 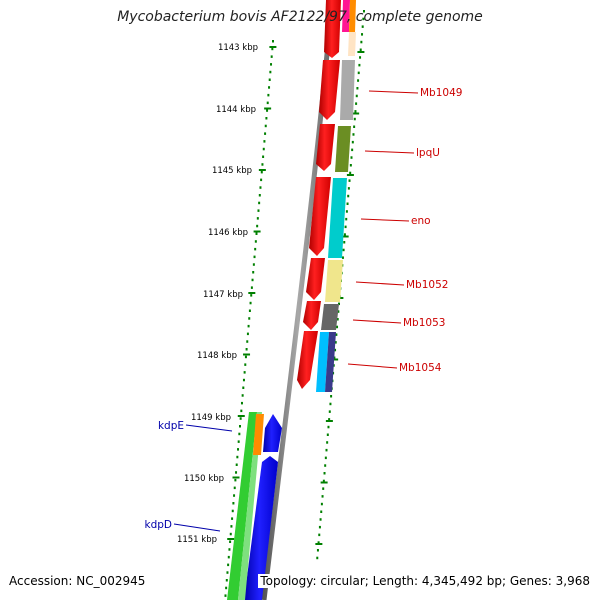 I want to click on gene-label-lpqu: lpqU, so click(x=428, y=153).